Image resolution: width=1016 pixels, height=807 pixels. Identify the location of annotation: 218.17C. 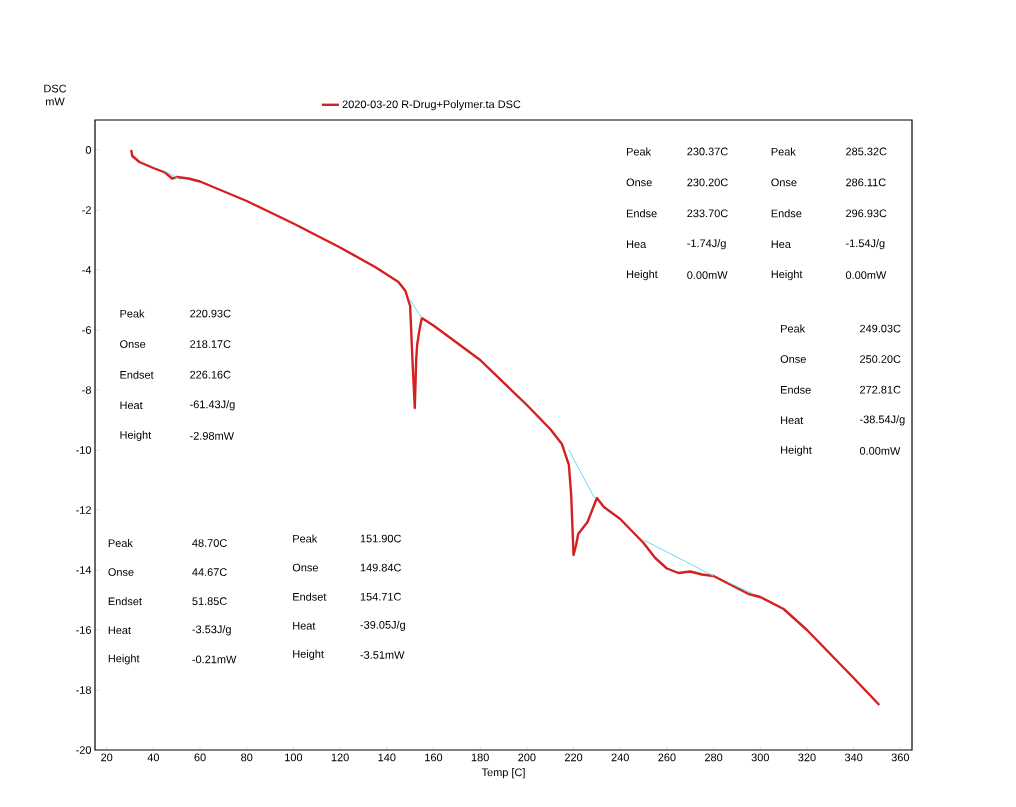
(210, 344).